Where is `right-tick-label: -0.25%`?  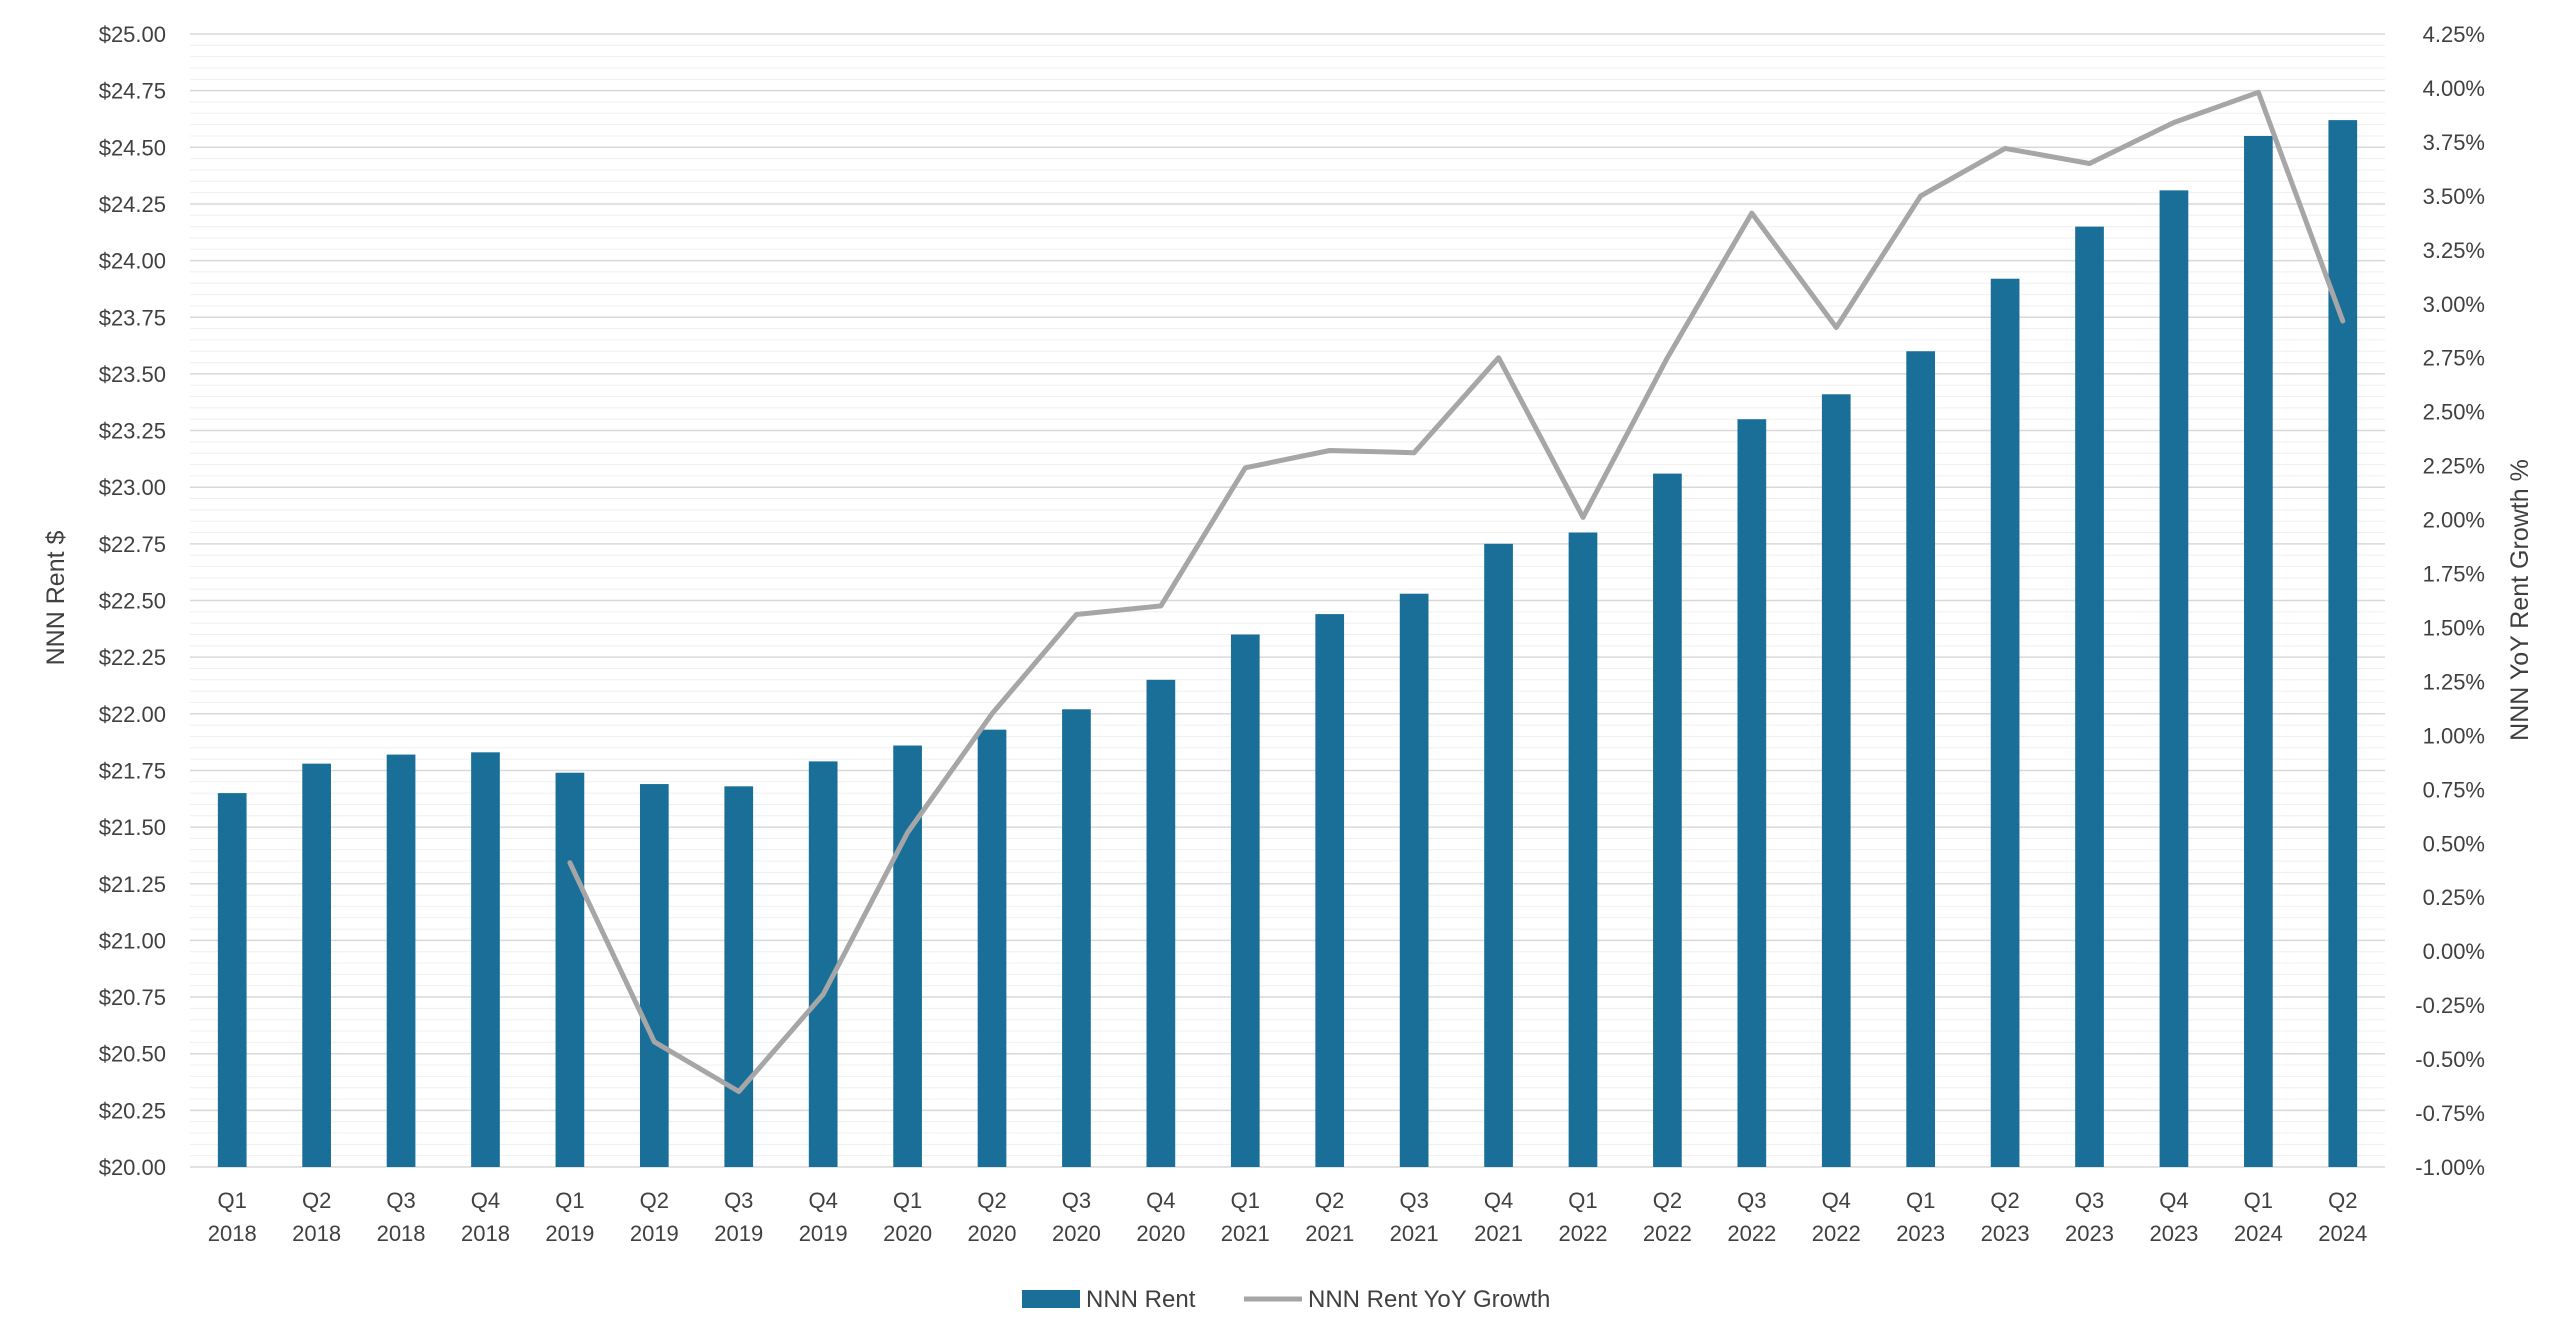 right-tick-label: -0.25% is located at coordinates (2450, 1005).